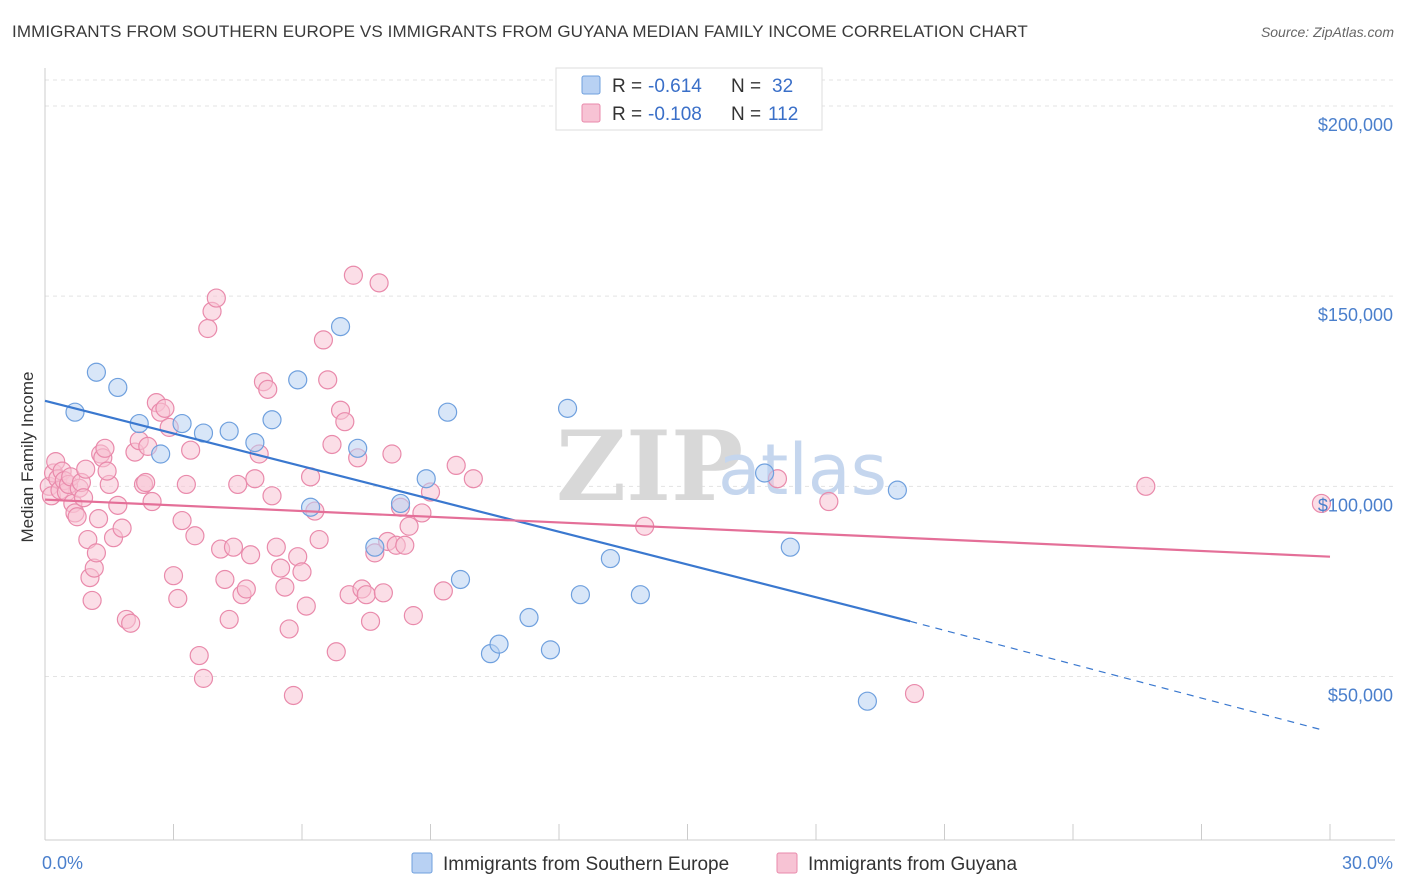 The width and height of the screenshot is (1406, 892). Describe the element at coordinates (627, 86) in the screenshot. I see `legend-r-label-1: R =` at that location.